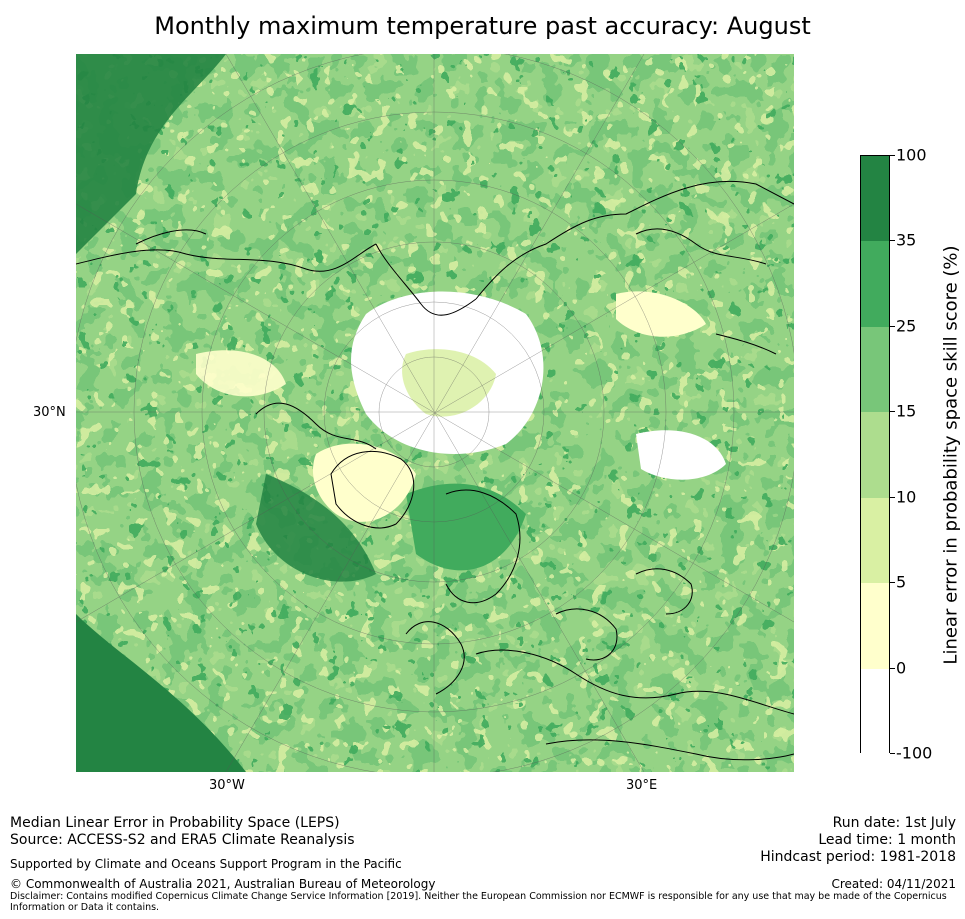  I want to click on lon-label-30w: 30°W, so click(227, 785).